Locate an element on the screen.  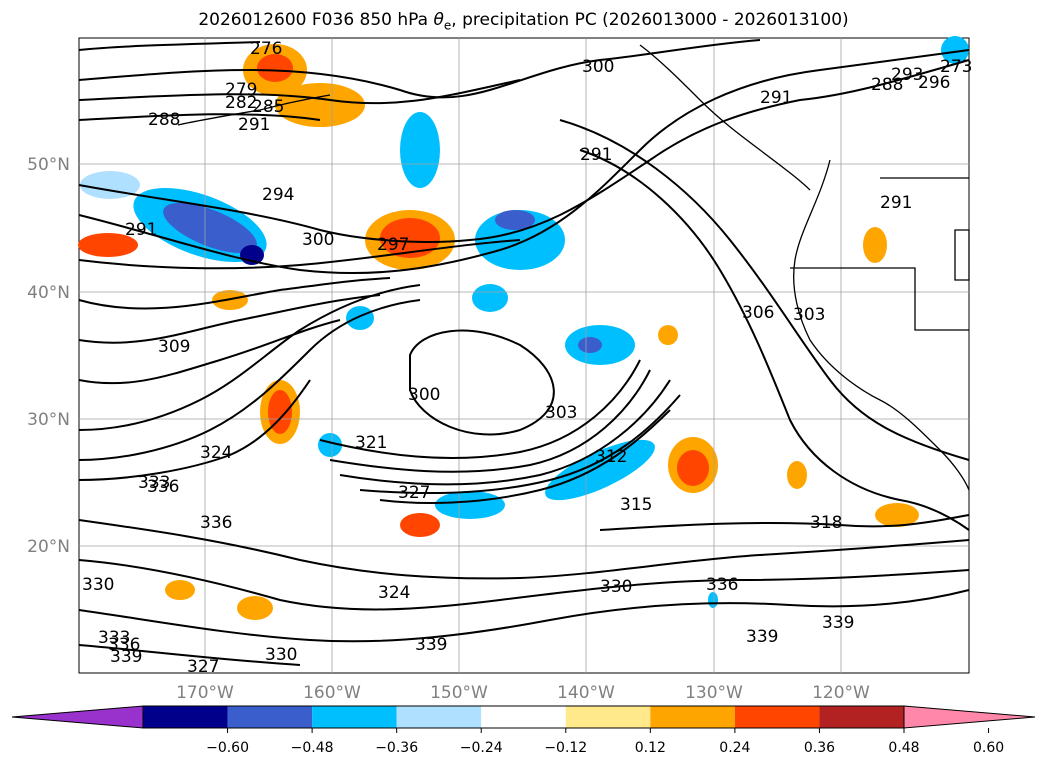
contour-label: 279 is located at coordinates (241, 90).